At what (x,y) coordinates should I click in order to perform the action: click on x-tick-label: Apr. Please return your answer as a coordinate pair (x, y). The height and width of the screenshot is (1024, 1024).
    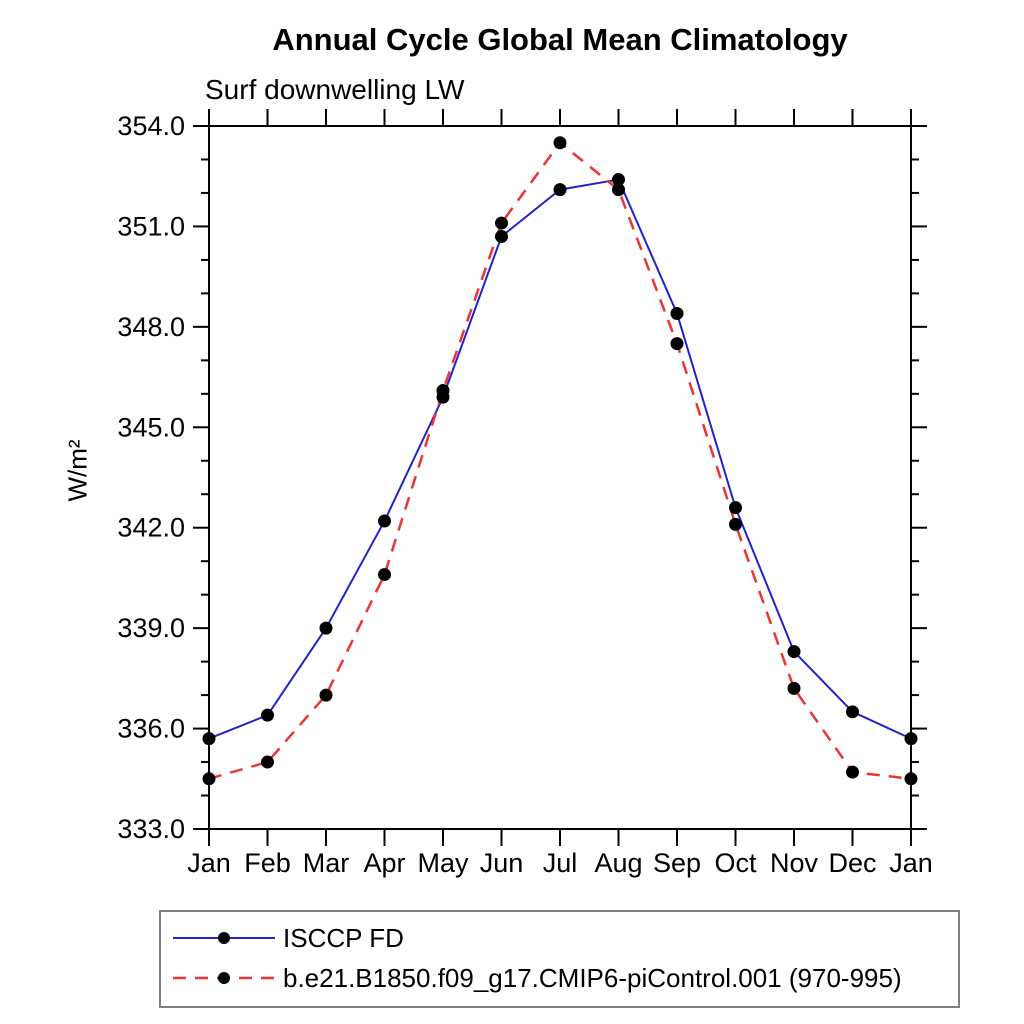
    Looking at the image, I should click on (384, 863).